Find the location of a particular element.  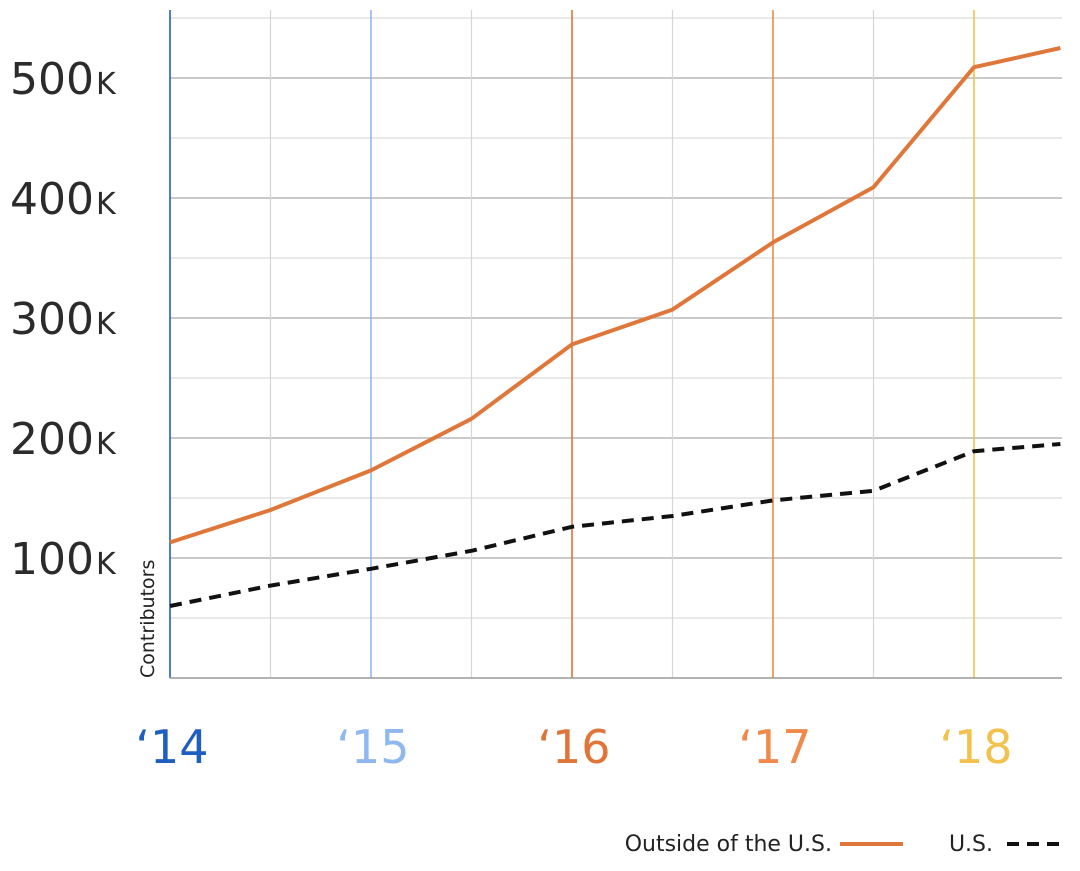

y-tick-label: 500K is located at coordinates (63, 79).